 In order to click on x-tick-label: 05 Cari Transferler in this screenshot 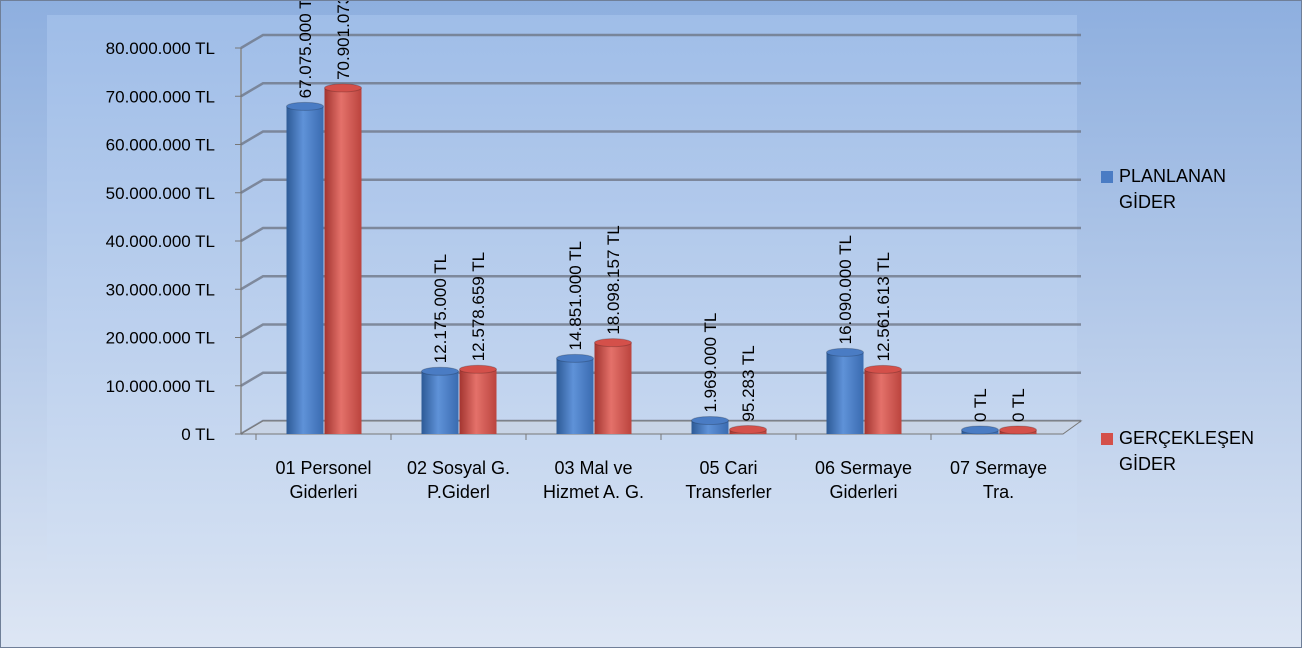, I will do `click(728, 480)`.